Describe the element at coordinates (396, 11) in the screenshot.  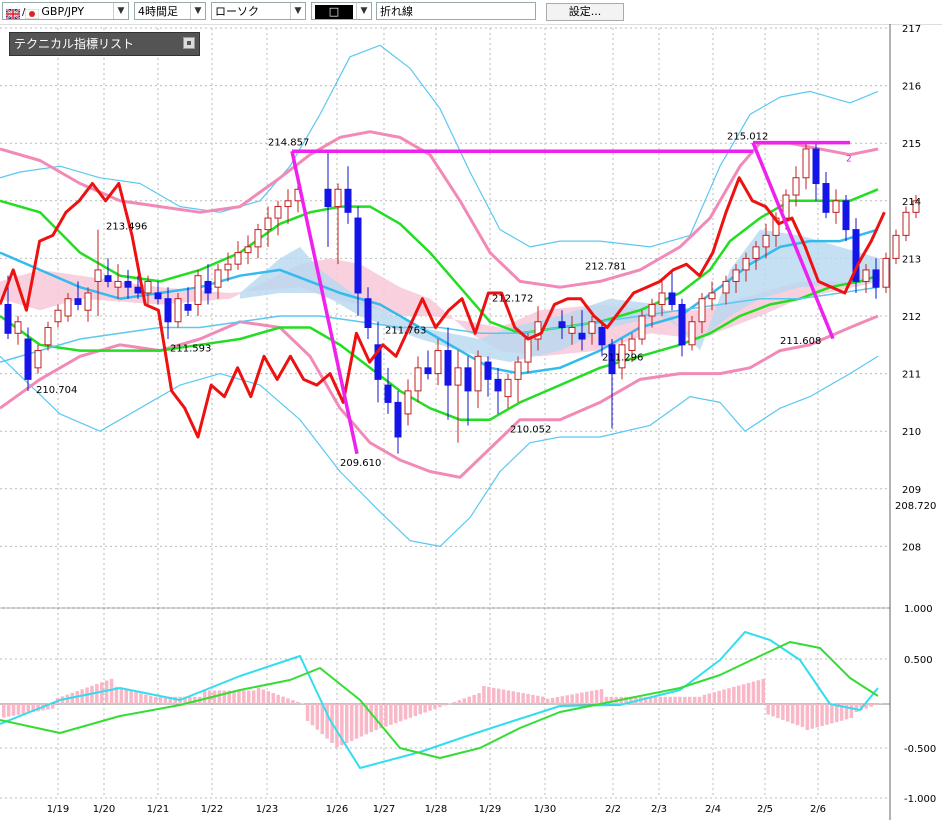
I see `drawing-tool-label: 折れ線` at that location.